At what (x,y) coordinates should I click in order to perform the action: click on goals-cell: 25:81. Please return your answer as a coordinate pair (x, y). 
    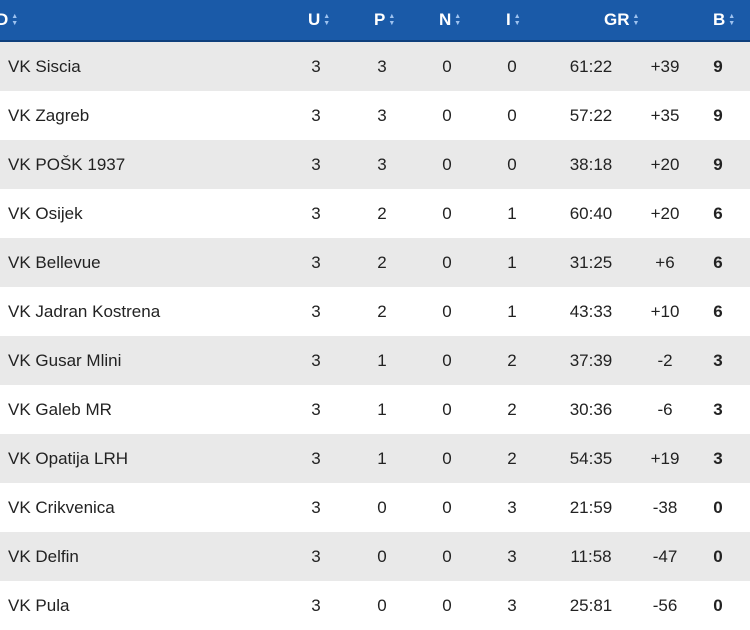
    Looking at the image, I should click on (591, 605).